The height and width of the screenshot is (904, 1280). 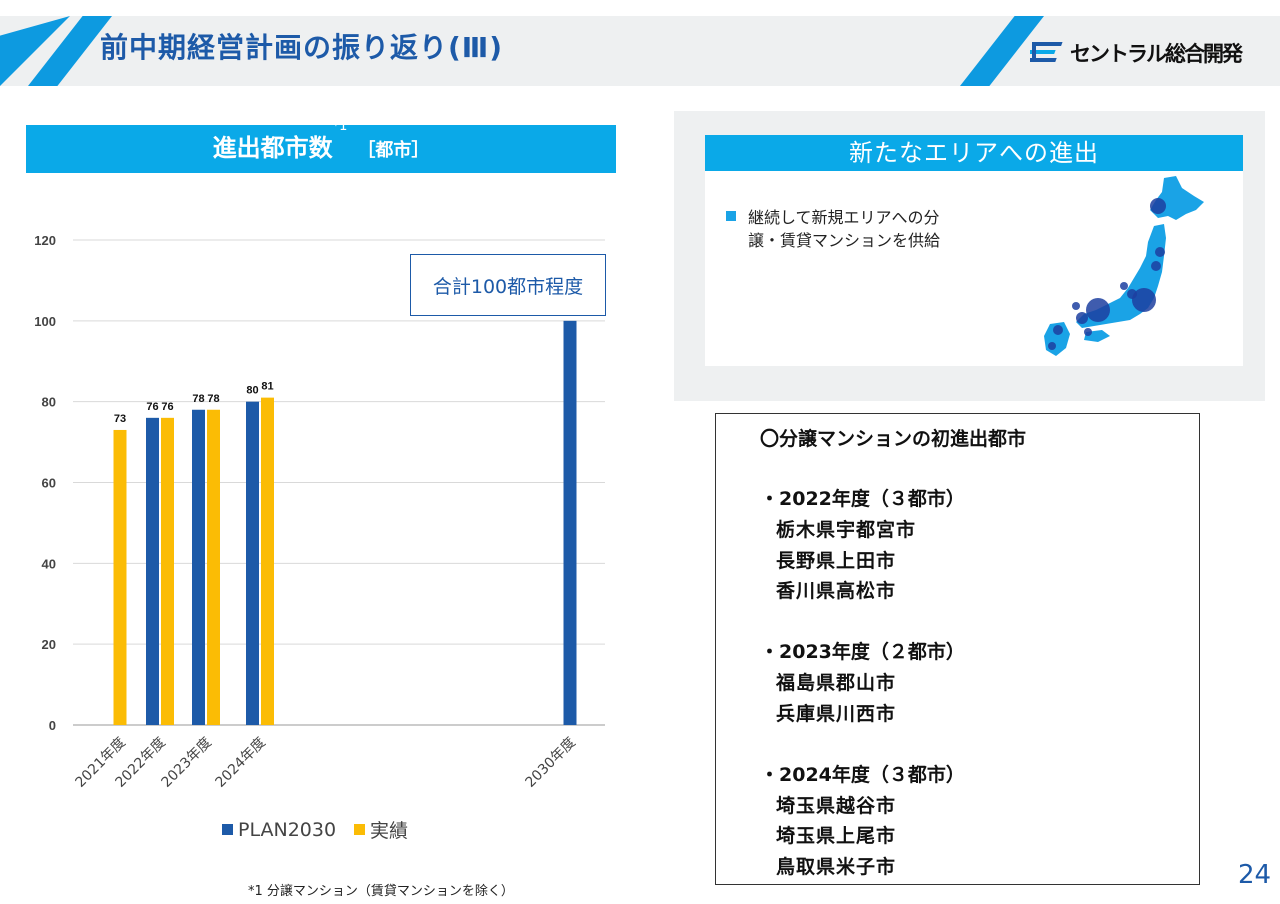 I want to click on legend-item-actual: 実績, so click(x=381, y=829).